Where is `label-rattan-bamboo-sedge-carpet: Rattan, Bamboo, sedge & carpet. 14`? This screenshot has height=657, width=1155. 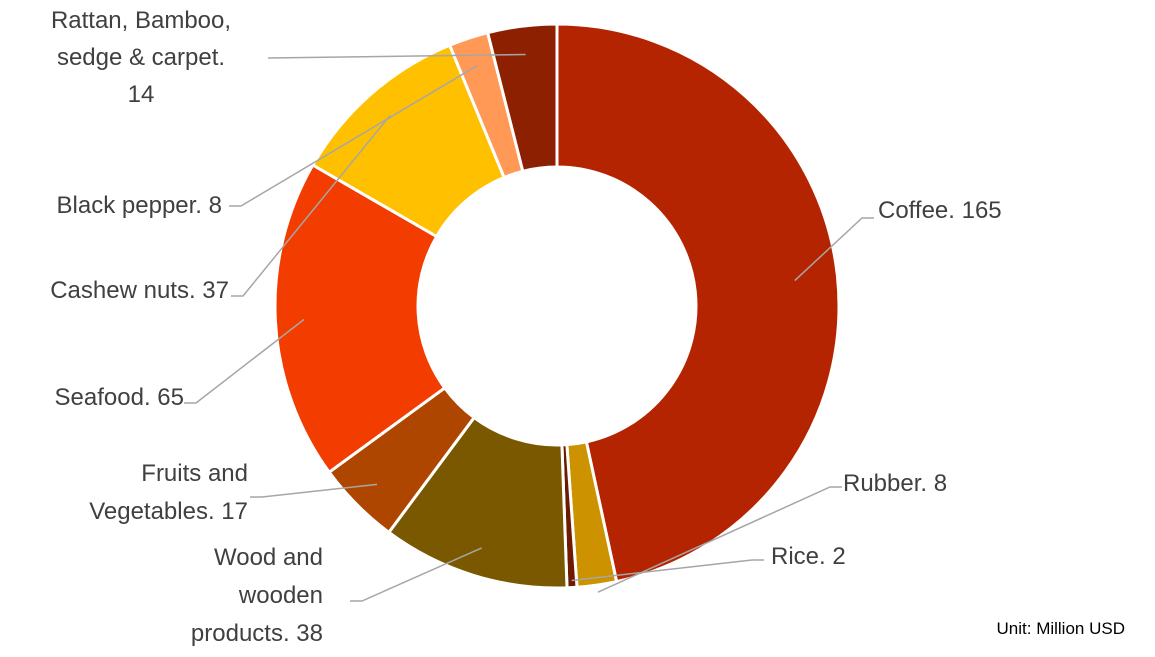 label-rattan-bamboo-sedge-carpet: Rattan, Bamboo, sedge & carpet. 14 is located at coordinates (141, 57).